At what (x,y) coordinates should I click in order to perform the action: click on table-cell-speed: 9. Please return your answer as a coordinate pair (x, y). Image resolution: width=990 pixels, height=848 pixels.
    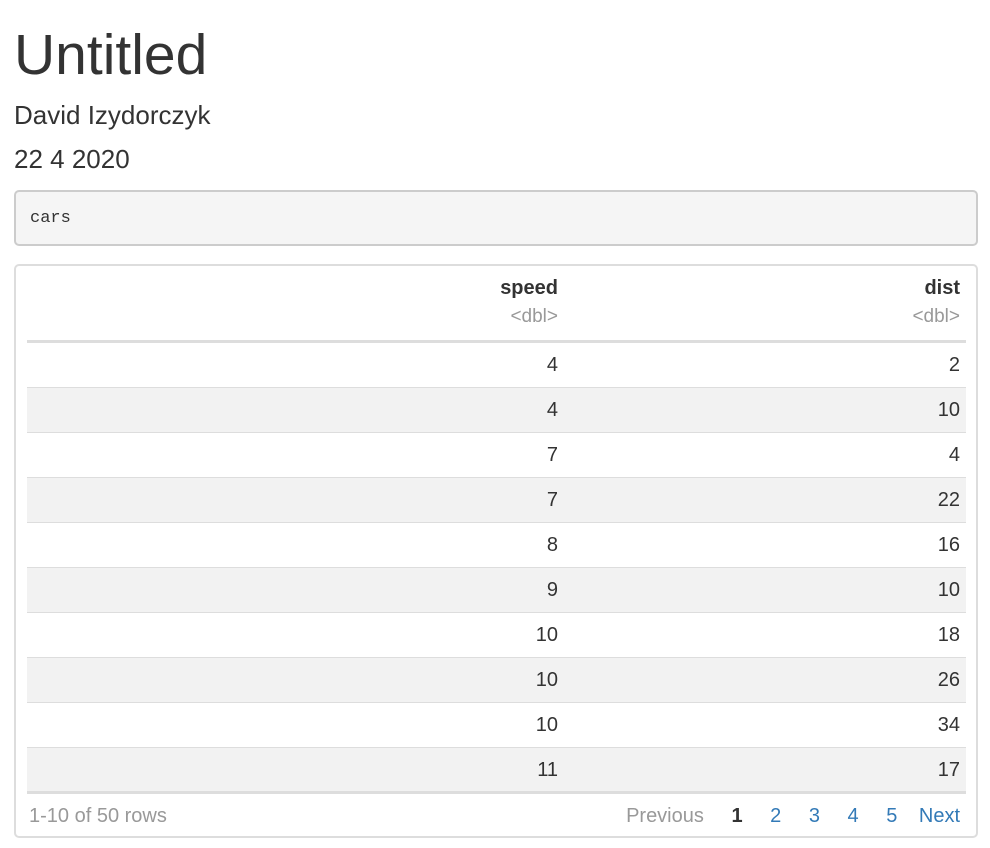
    Looking at the image, I should click on (552, 590).